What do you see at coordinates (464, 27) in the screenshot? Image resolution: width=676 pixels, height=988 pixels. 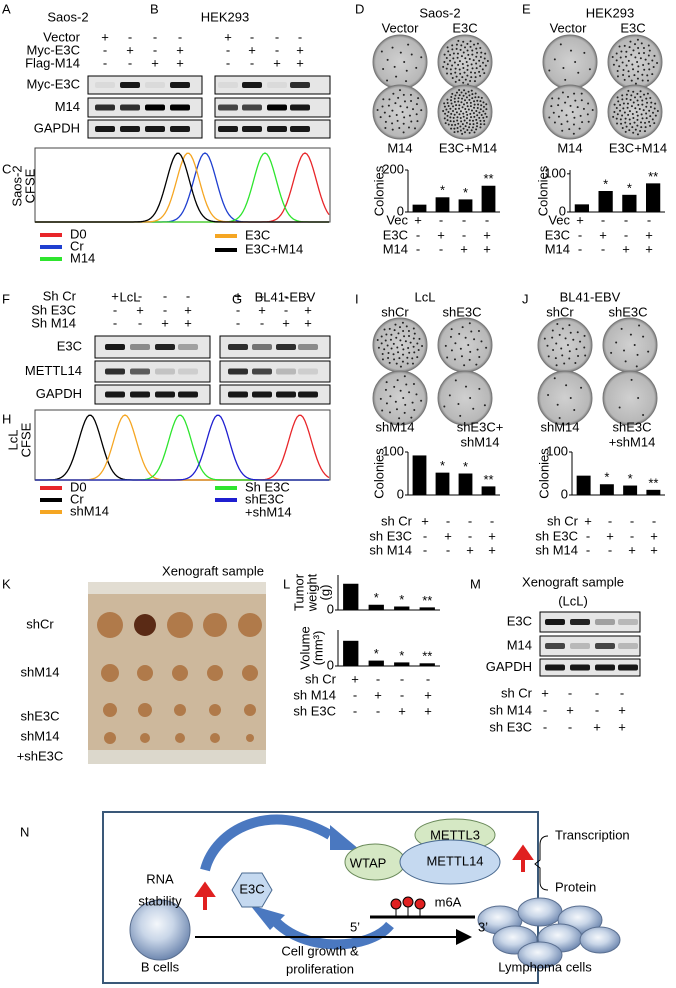 I see `label: E3C` at bounding box center [464, 27].